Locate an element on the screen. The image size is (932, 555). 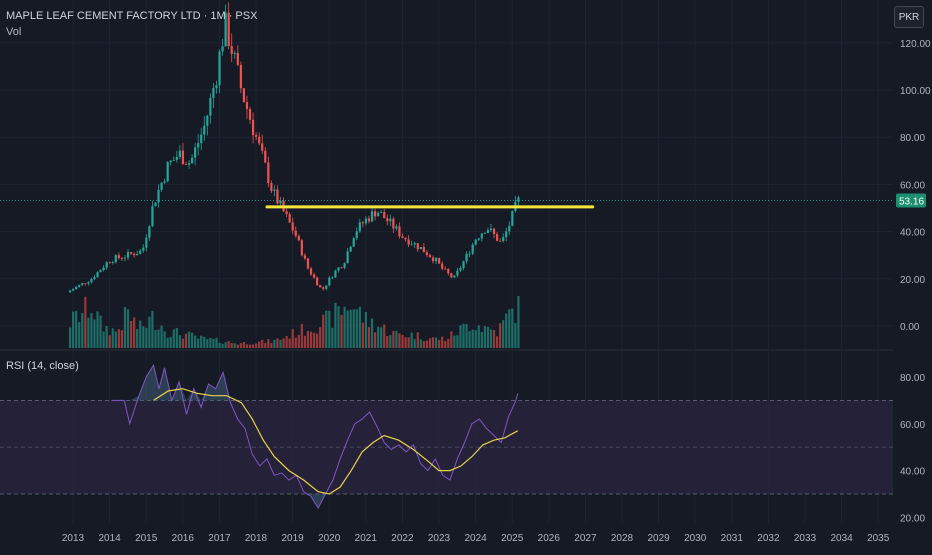
price-axis-label: 120.00 is located at coordinates (915, 44).